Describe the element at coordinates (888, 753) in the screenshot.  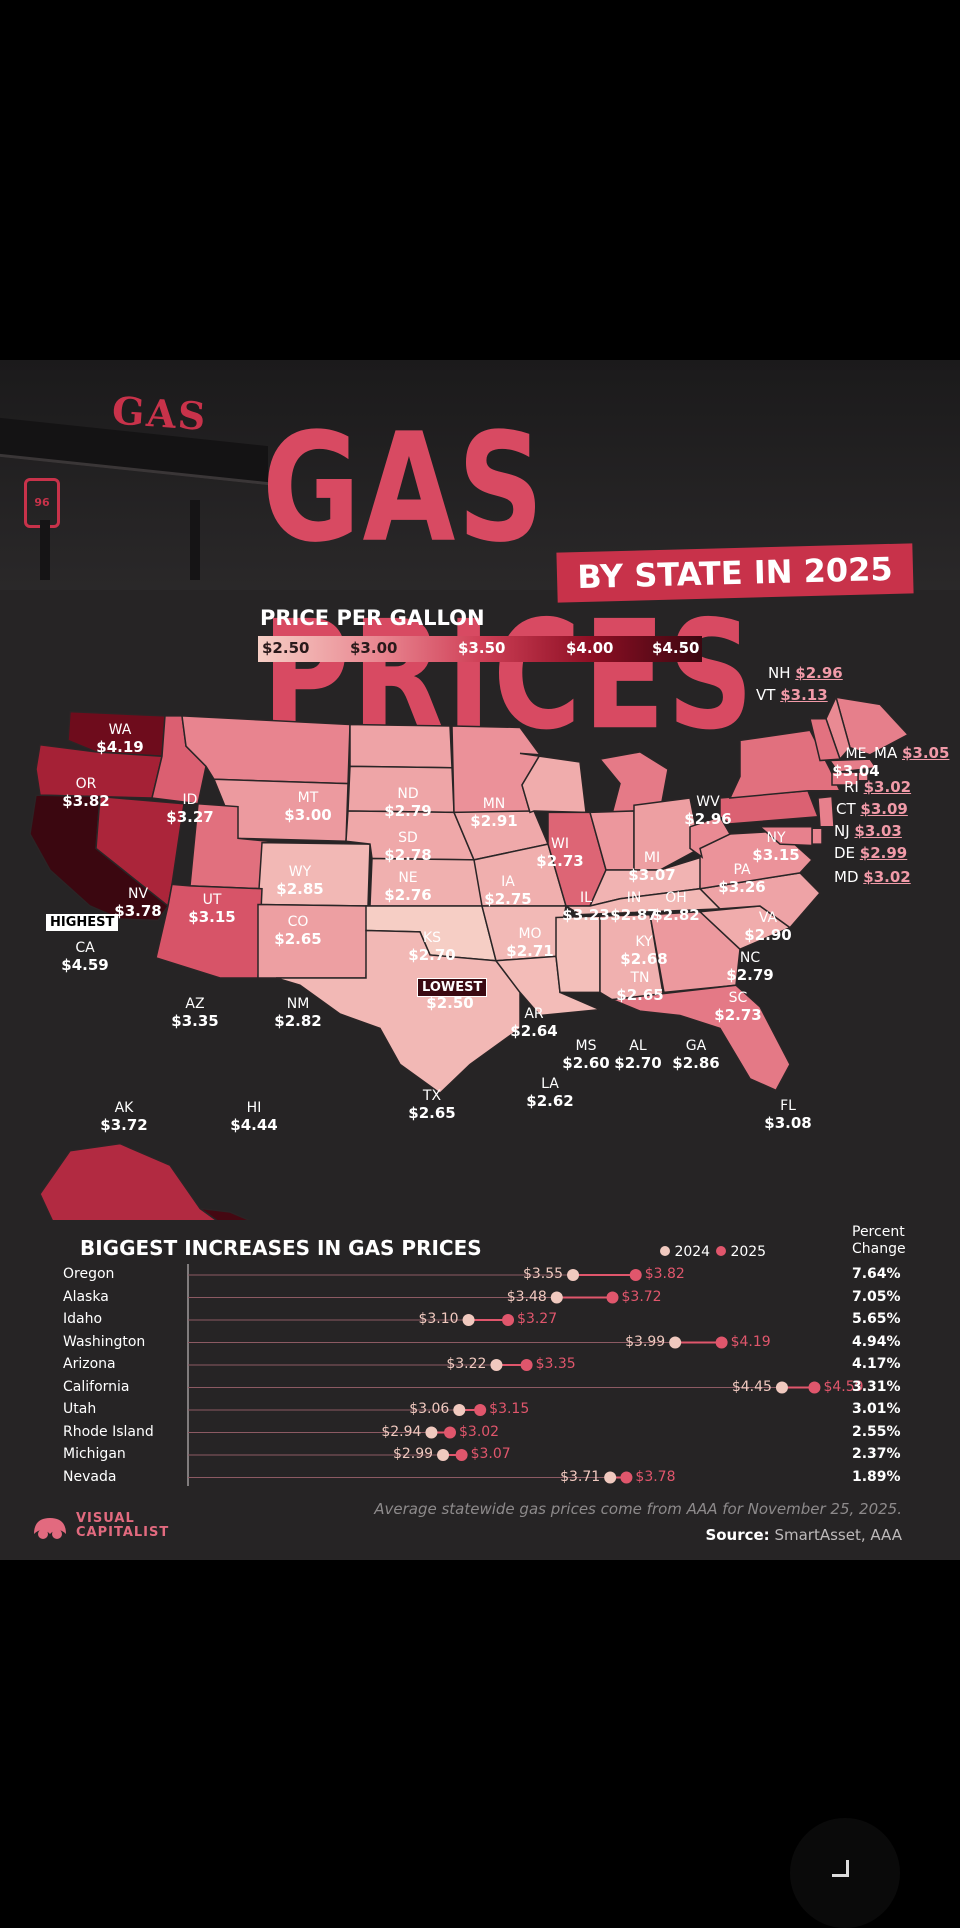
I see `state-code: MA` at that location.